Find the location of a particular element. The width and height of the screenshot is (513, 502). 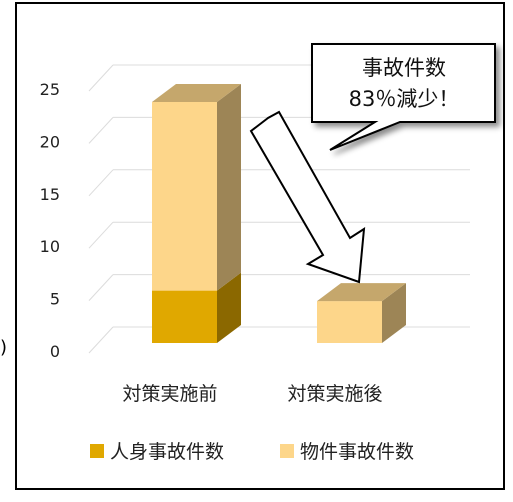

x-category-label: 対策実施後 is located at coordinates (334, 394).